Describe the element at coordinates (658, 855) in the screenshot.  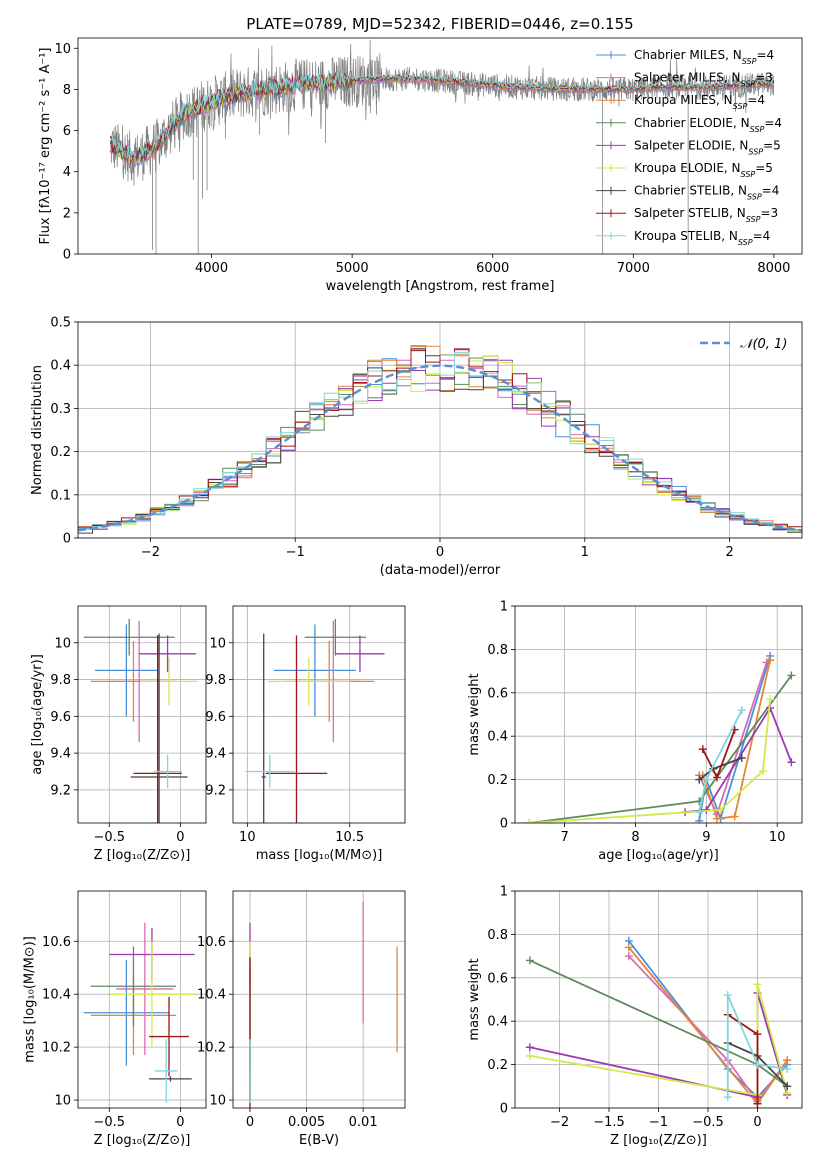
I see `x-axis-label: age [log₁₀(age/yr)]` at that location.